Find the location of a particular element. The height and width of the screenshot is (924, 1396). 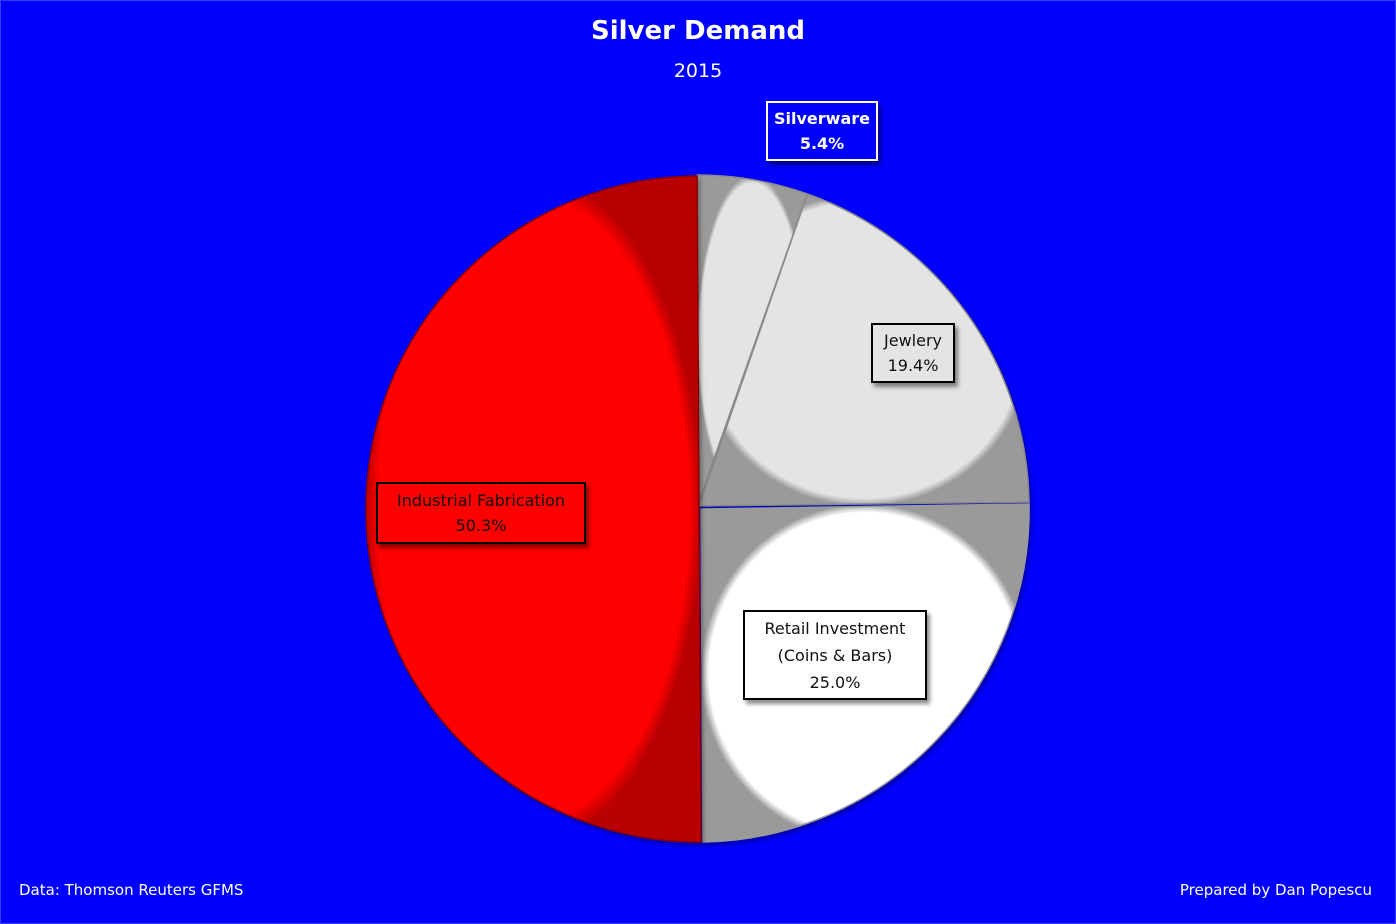

label-retail-investment: Retail Investment (Coins & Bars) 25.0% is located at coordinates (835, 655).